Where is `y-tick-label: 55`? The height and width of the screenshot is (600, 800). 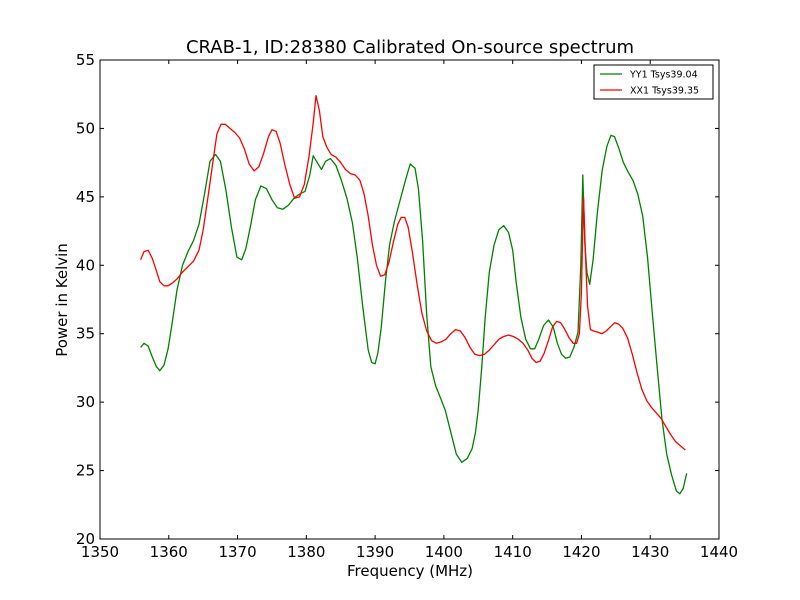 y-tick-label: 55 is located at coordinates (85, 60).